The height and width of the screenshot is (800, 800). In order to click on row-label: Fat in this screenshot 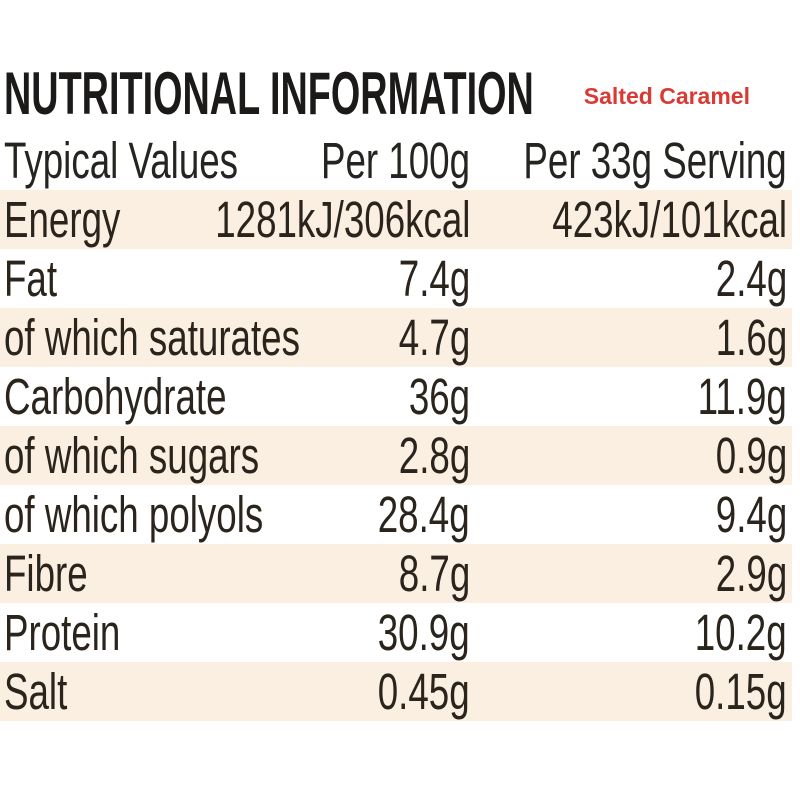, I will do `click(31, 278)`.